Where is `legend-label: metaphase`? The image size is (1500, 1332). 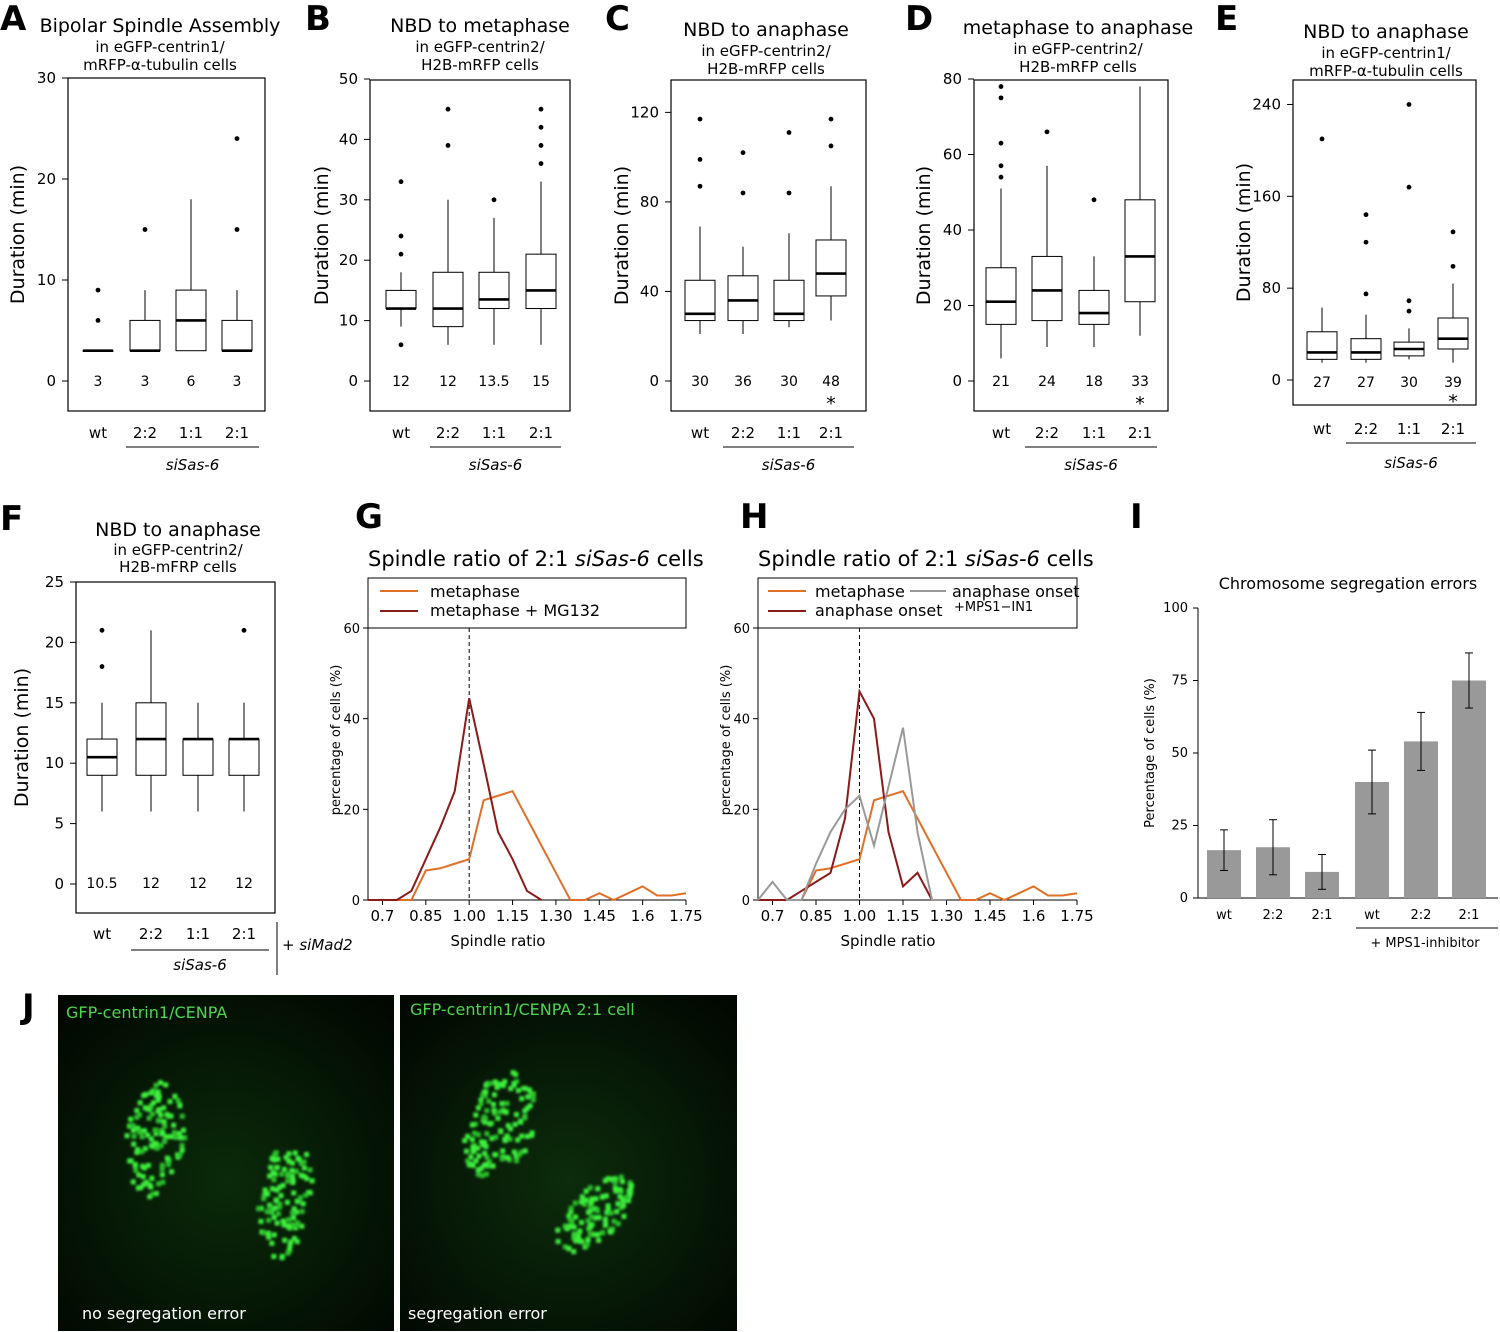 legend-label: metaphase is located at coordinates (860, 591).